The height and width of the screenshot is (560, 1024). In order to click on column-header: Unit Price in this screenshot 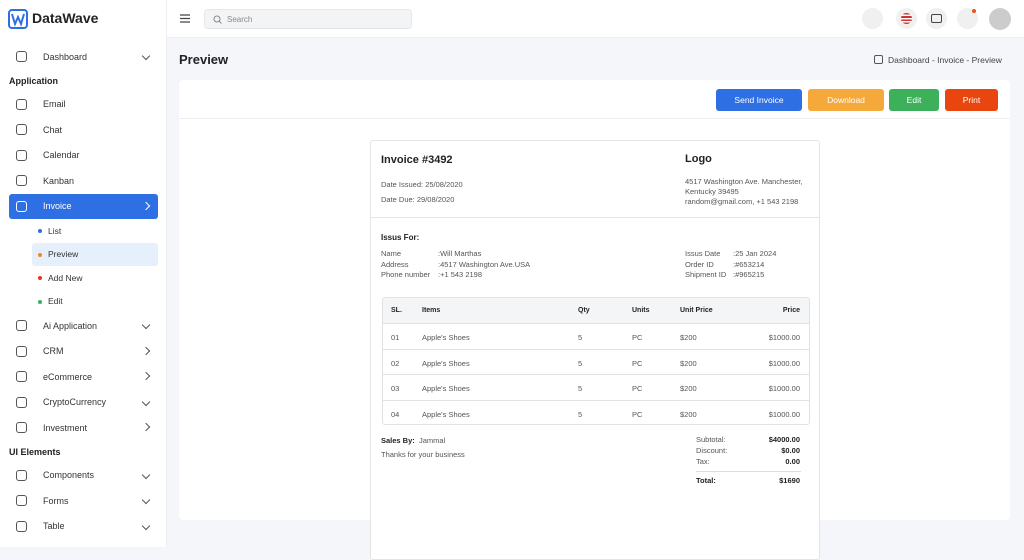, I will do `click(696, 310)`.